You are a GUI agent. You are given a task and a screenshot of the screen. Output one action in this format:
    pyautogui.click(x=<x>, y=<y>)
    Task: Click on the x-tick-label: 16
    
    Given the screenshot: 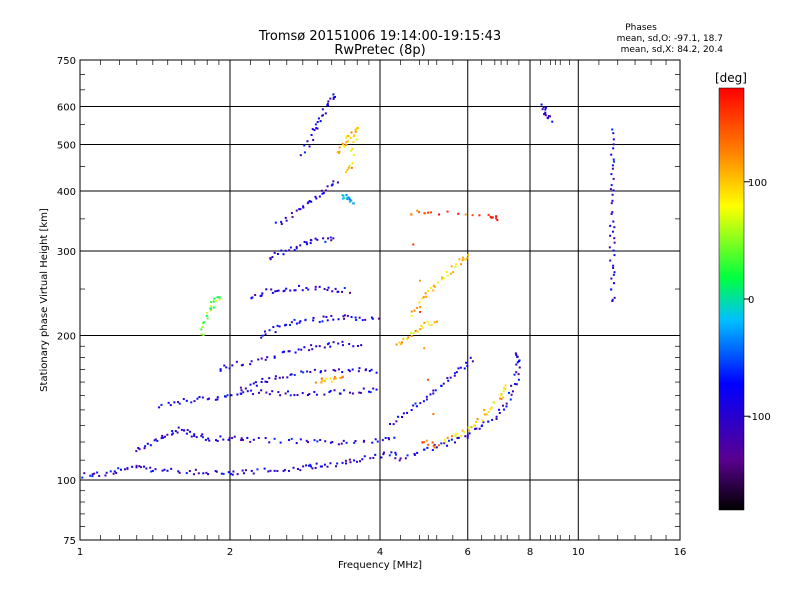 What is the action you would take?
    pyautogui.click(x=680, y=552)
    